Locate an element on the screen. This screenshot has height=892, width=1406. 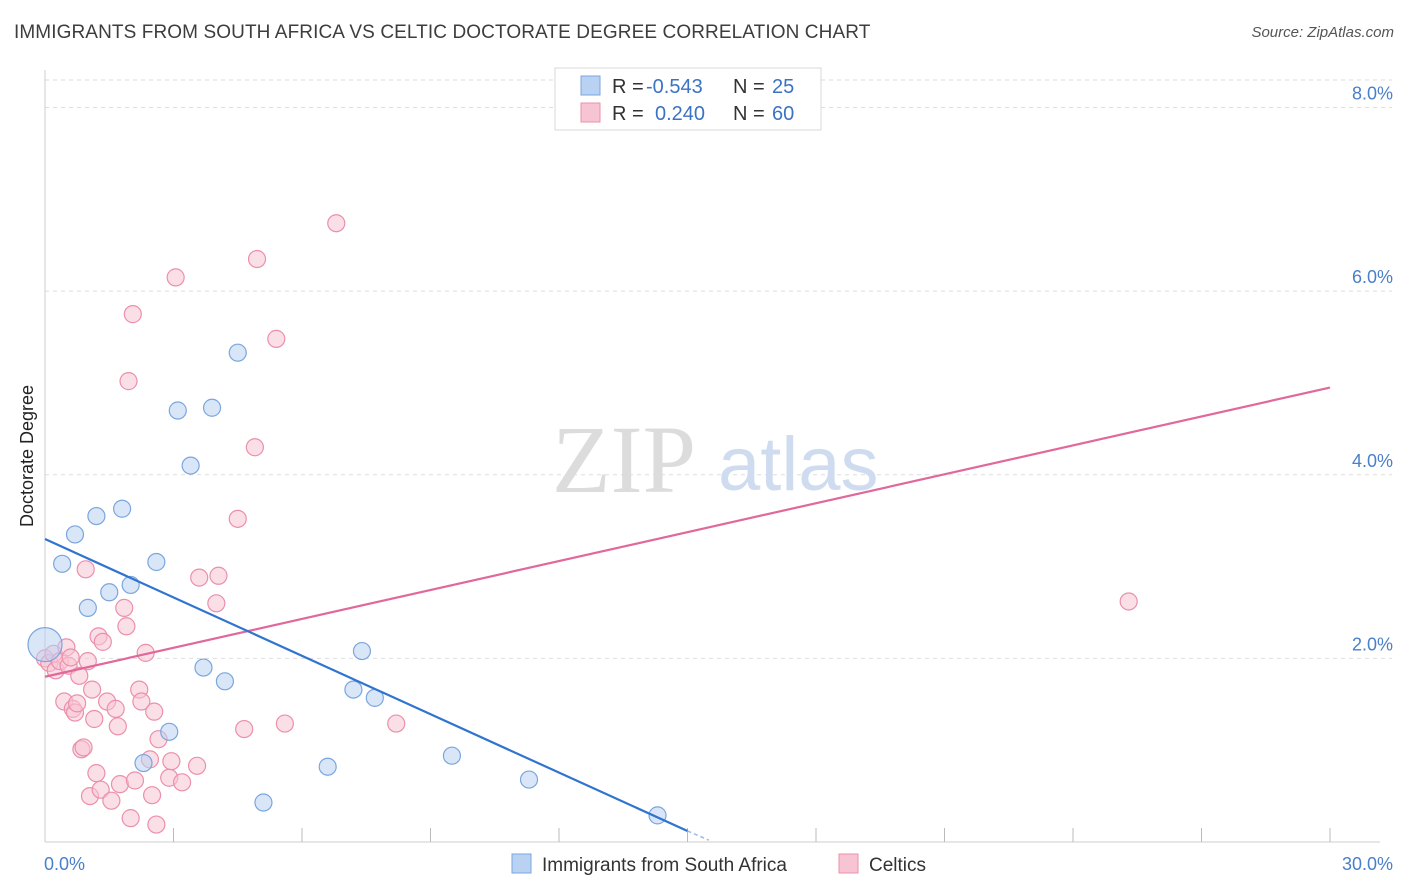
legend-swatch-celtics is located at coordinates (590, 112).